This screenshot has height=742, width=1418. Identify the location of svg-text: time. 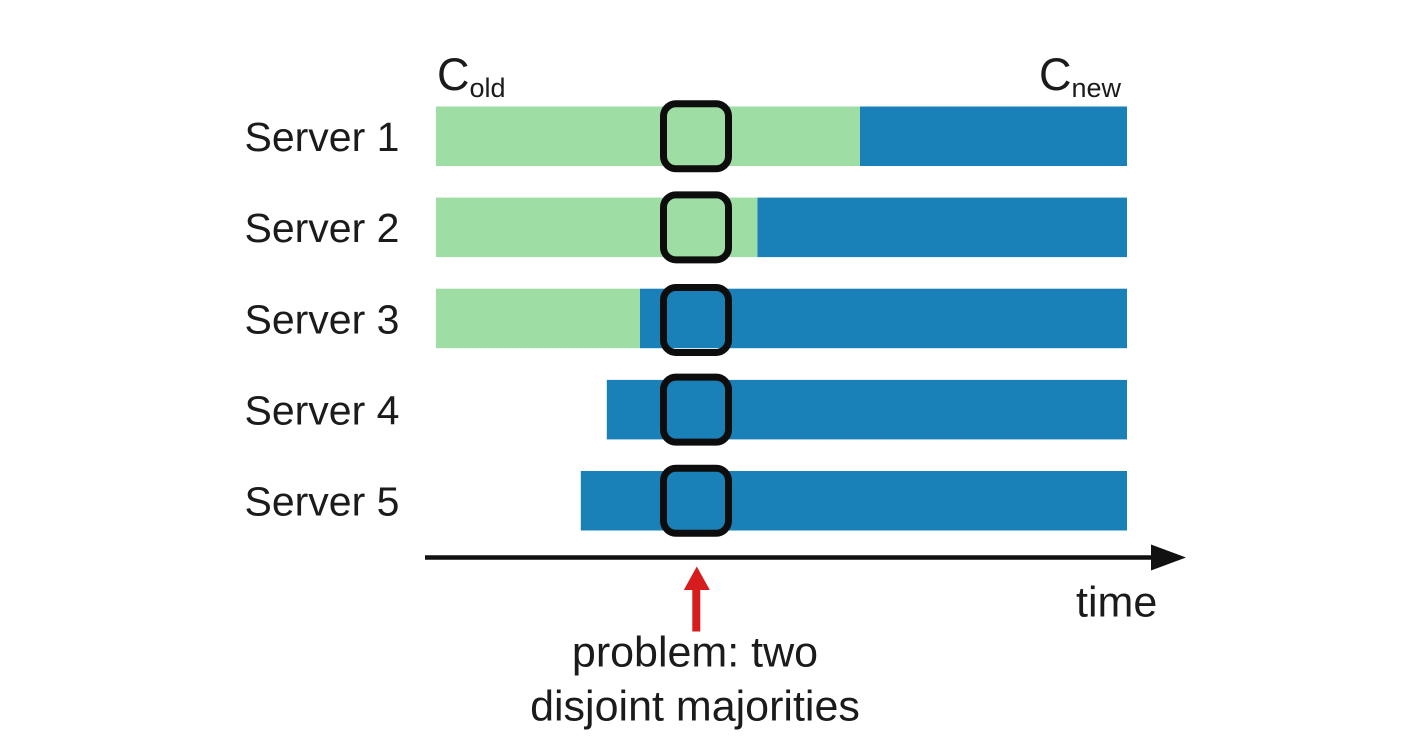
(1116, 603).